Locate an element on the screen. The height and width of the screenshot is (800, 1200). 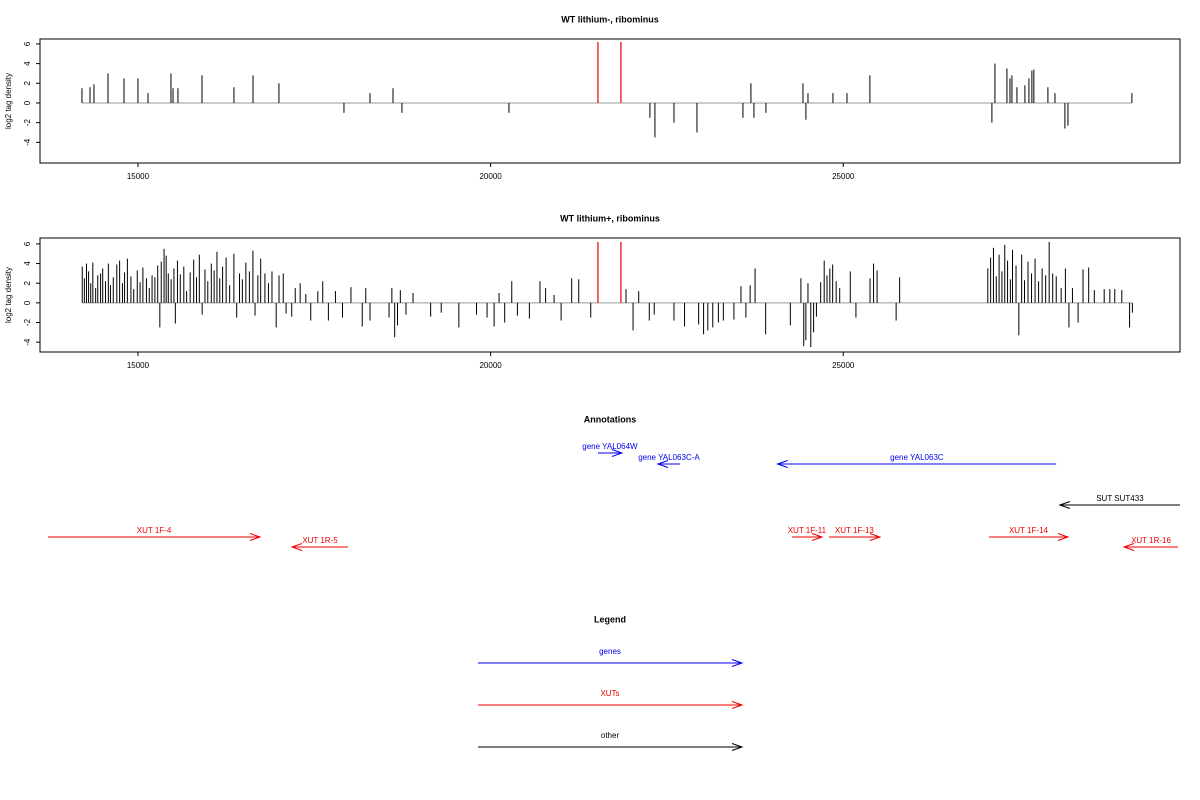
feature-label: XUT 1F-13 is located at coordinates (855, 530).